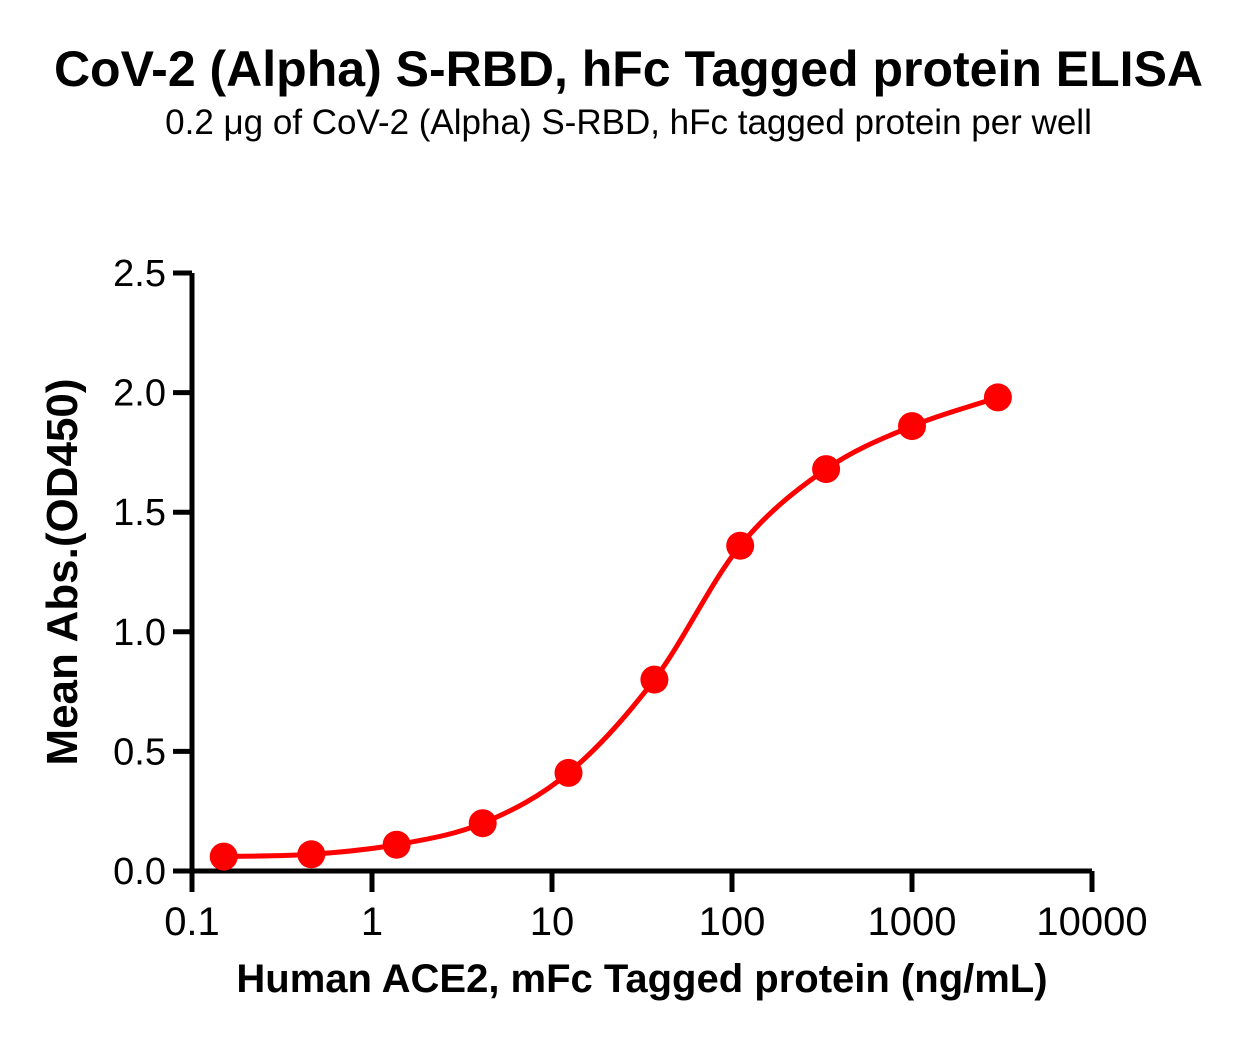 The height and width of the screenshot is (1047, 1257). I want to click on x-tick-label: 10000, so click(1091, 922).